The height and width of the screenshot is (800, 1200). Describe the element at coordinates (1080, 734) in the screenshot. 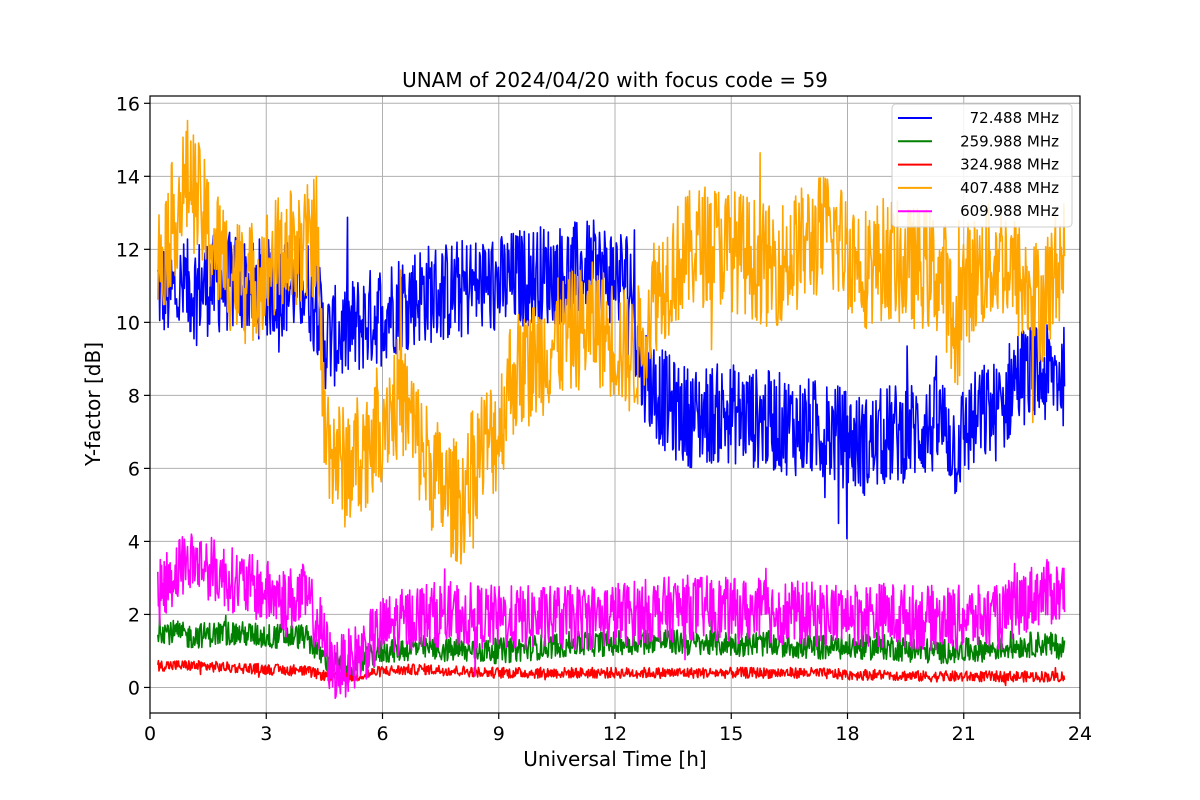

I see `x-tick-label: 24` at that location.